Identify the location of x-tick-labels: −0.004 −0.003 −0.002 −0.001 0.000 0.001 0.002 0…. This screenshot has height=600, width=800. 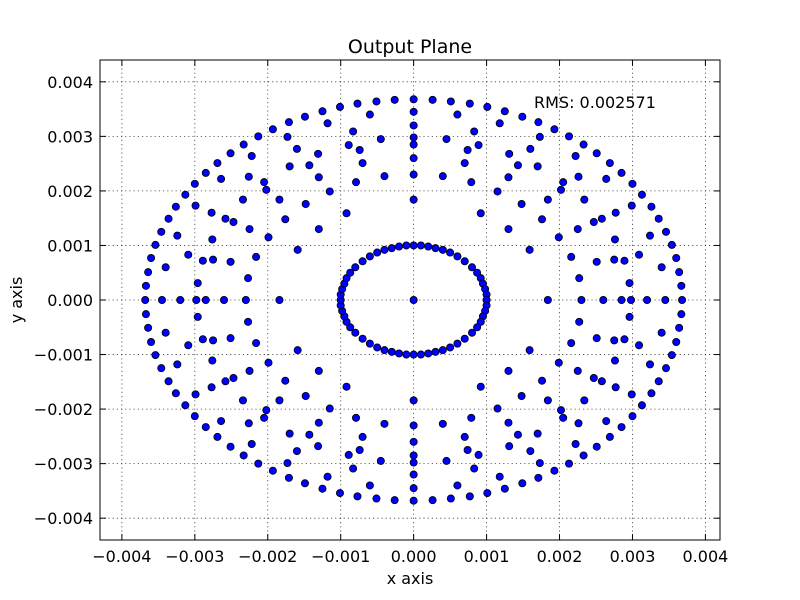
(410, 556).